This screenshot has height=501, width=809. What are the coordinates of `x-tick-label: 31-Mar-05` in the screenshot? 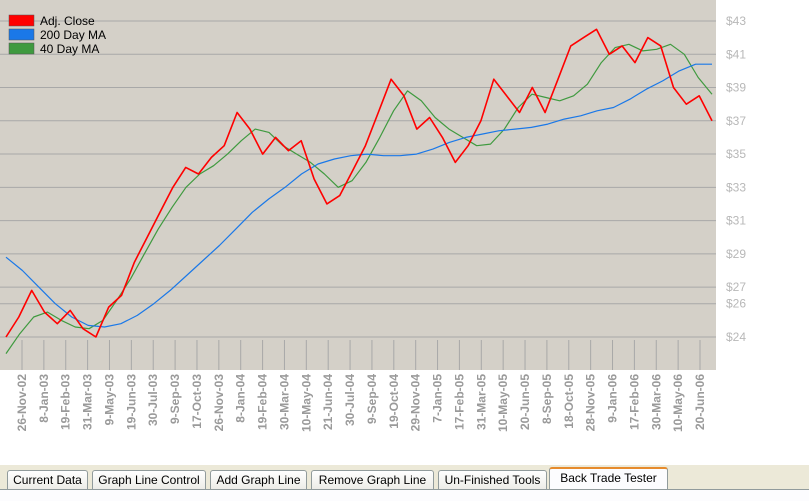 It's located at (481, 402).